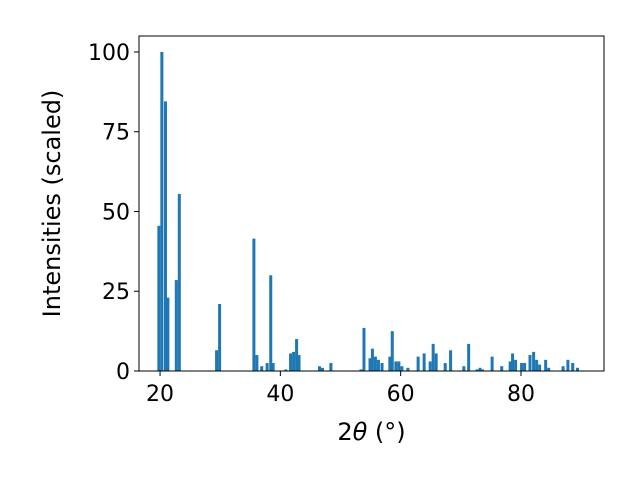 This screenshot has width=640, height=480. I want to click on y-axis-label: Intensities (scaled), so click(52, 204).